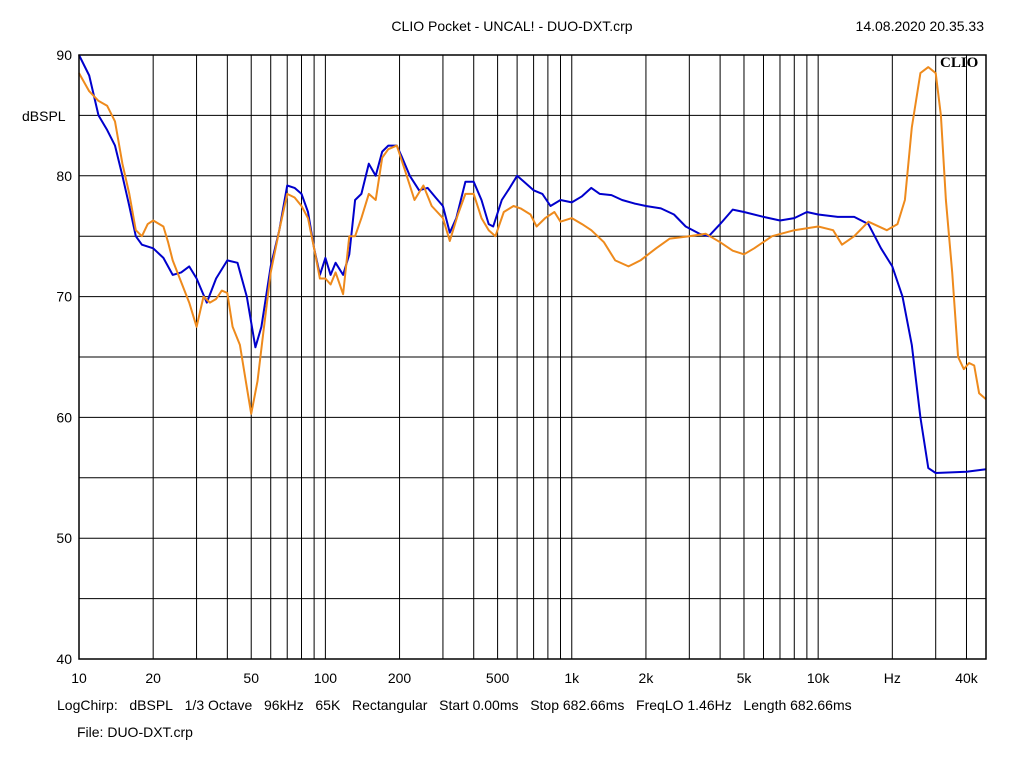  What do you see at coordinates (479, 705) in the screenshot?
I see `setting-start: Start 0.00ms` at bounding box center [479, 705].